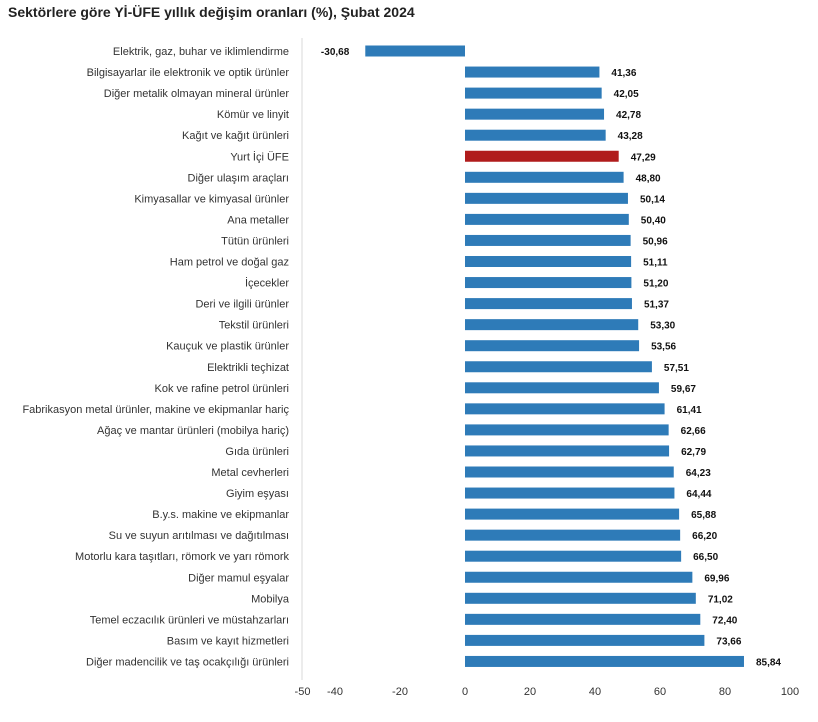 This screenshot has height=722, width=818. What do you see at coordinates (197, 94) in the screenshot?
I see `category-label: Diğer metalik olmayan mineral ürünler` at bounding box center [197, 94].